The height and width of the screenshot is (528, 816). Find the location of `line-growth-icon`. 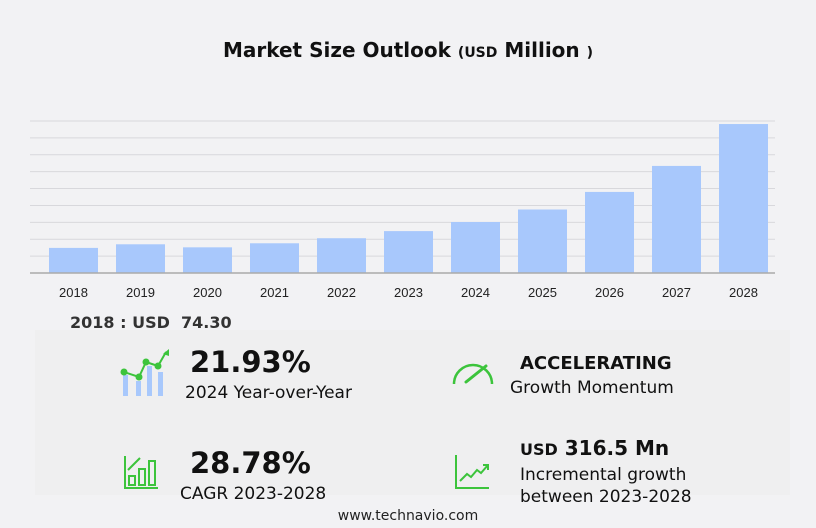

line-growth-icon is located at coordinates (472, 472).